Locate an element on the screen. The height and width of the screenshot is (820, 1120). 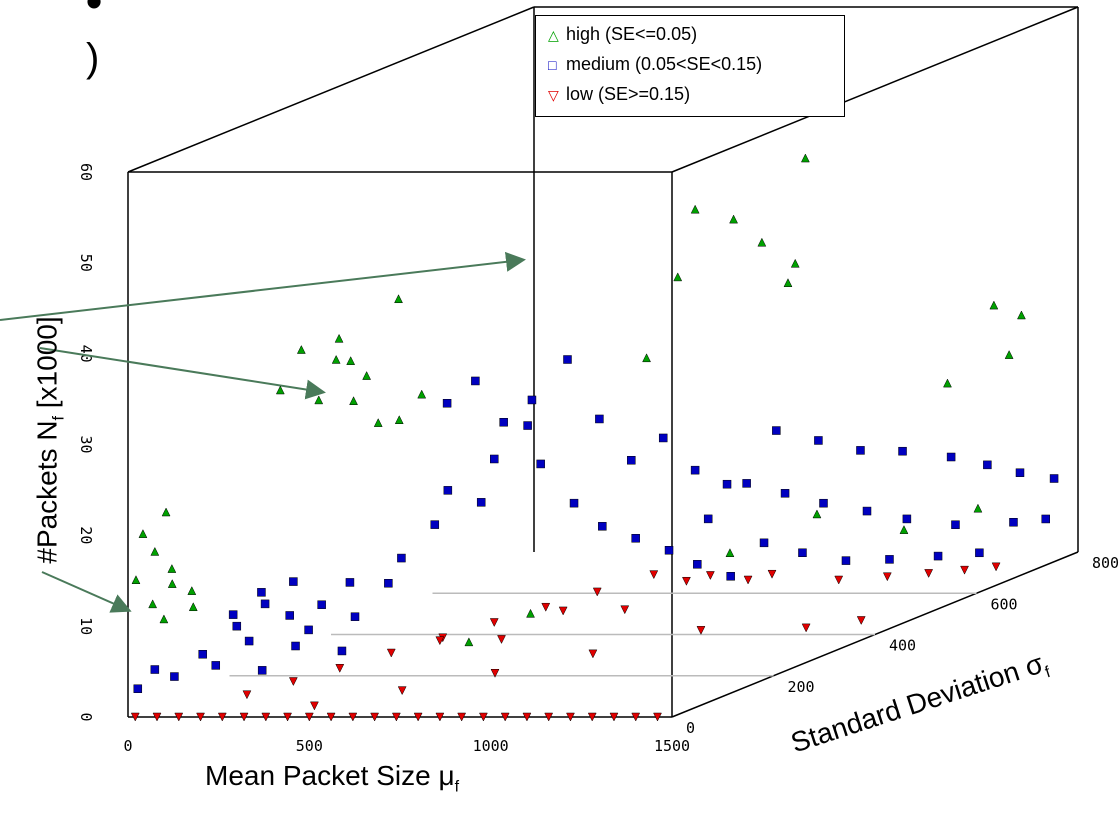
y-axis-label: #Packets Nf [x1000] is located at coordinates (49, 440).